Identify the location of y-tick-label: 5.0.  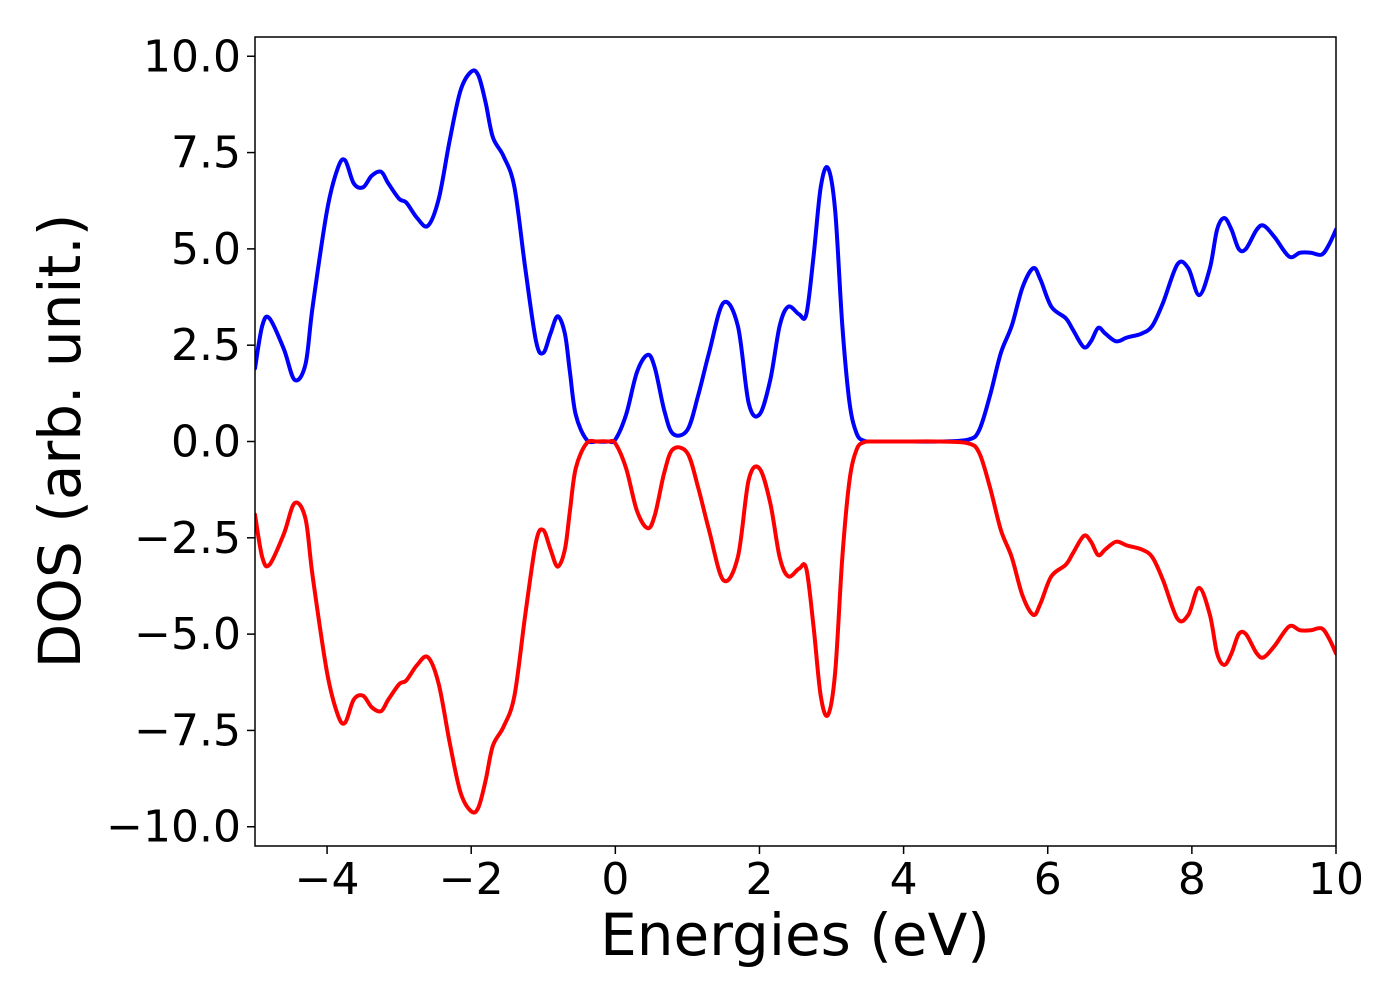
(206, 249).